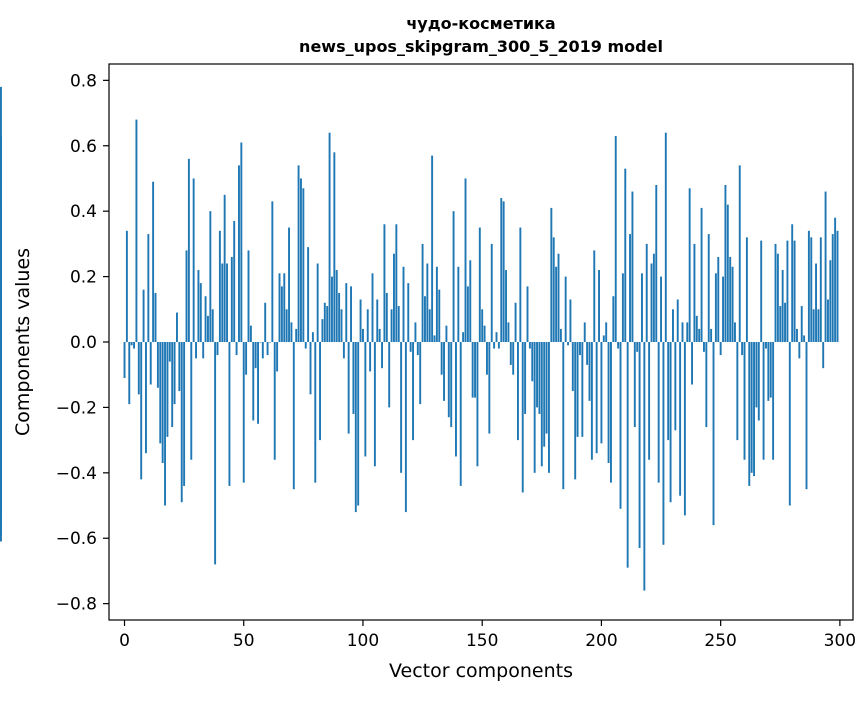 This screenshot has width=867, height=701. What do you see at coordinates (83, 212) in the screenshot?
I see `y-tick-label: 0.4` at bounding box center [83, 212].